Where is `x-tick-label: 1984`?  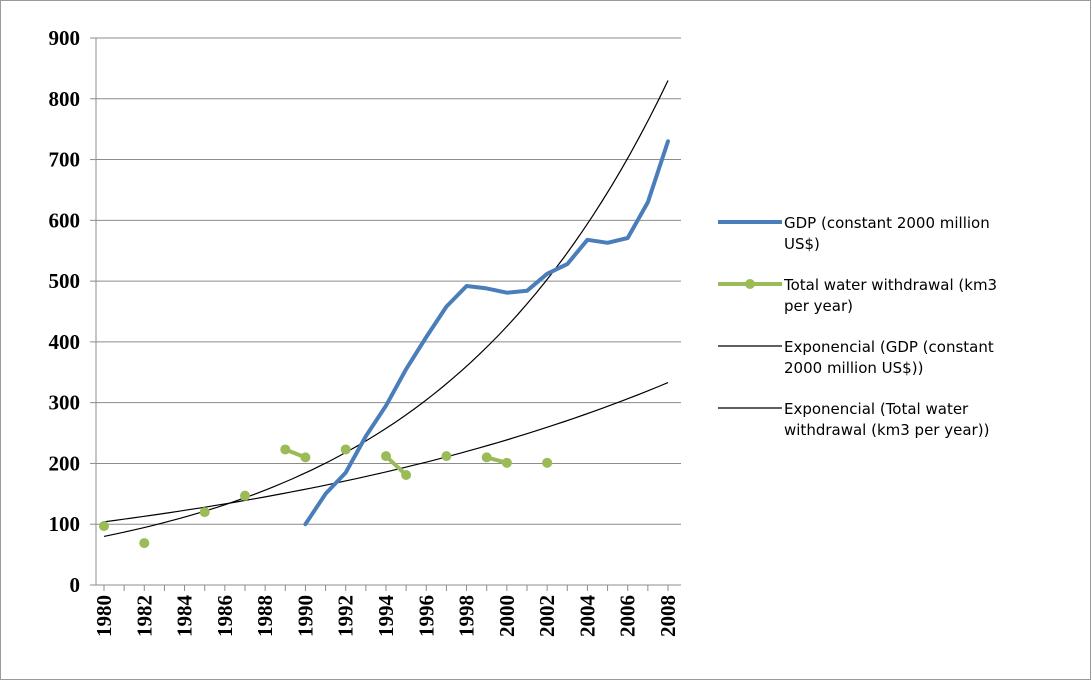
x-tick-label: 1984 is located at coordinates (185, 616).